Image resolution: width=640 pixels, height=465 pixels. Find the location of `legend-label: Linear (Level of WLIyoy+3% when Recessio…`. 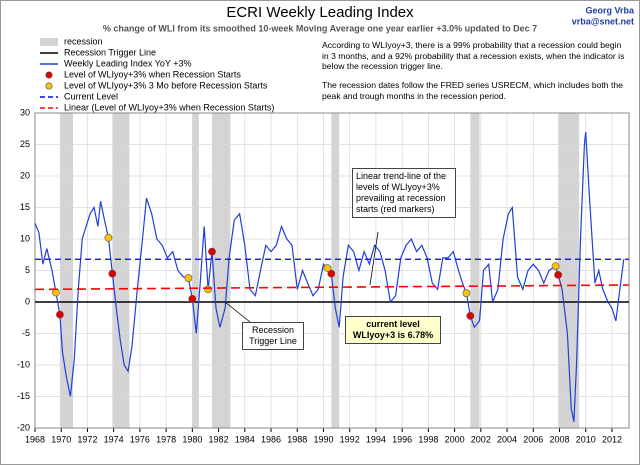

legend-label: Linear (Level of WLIyoy+3% when Recessio… is located at coordinates (169, 107).